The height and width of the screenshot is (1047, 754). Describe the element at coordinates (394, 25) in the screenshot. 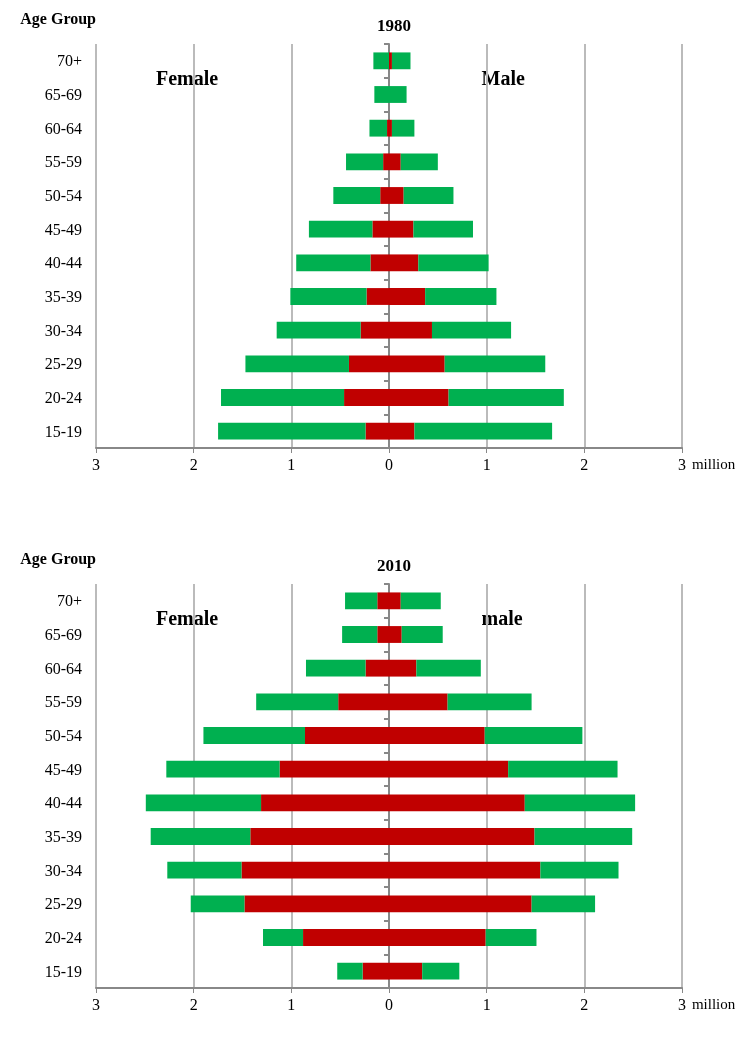

I see `chart-title: 1980` at that location.